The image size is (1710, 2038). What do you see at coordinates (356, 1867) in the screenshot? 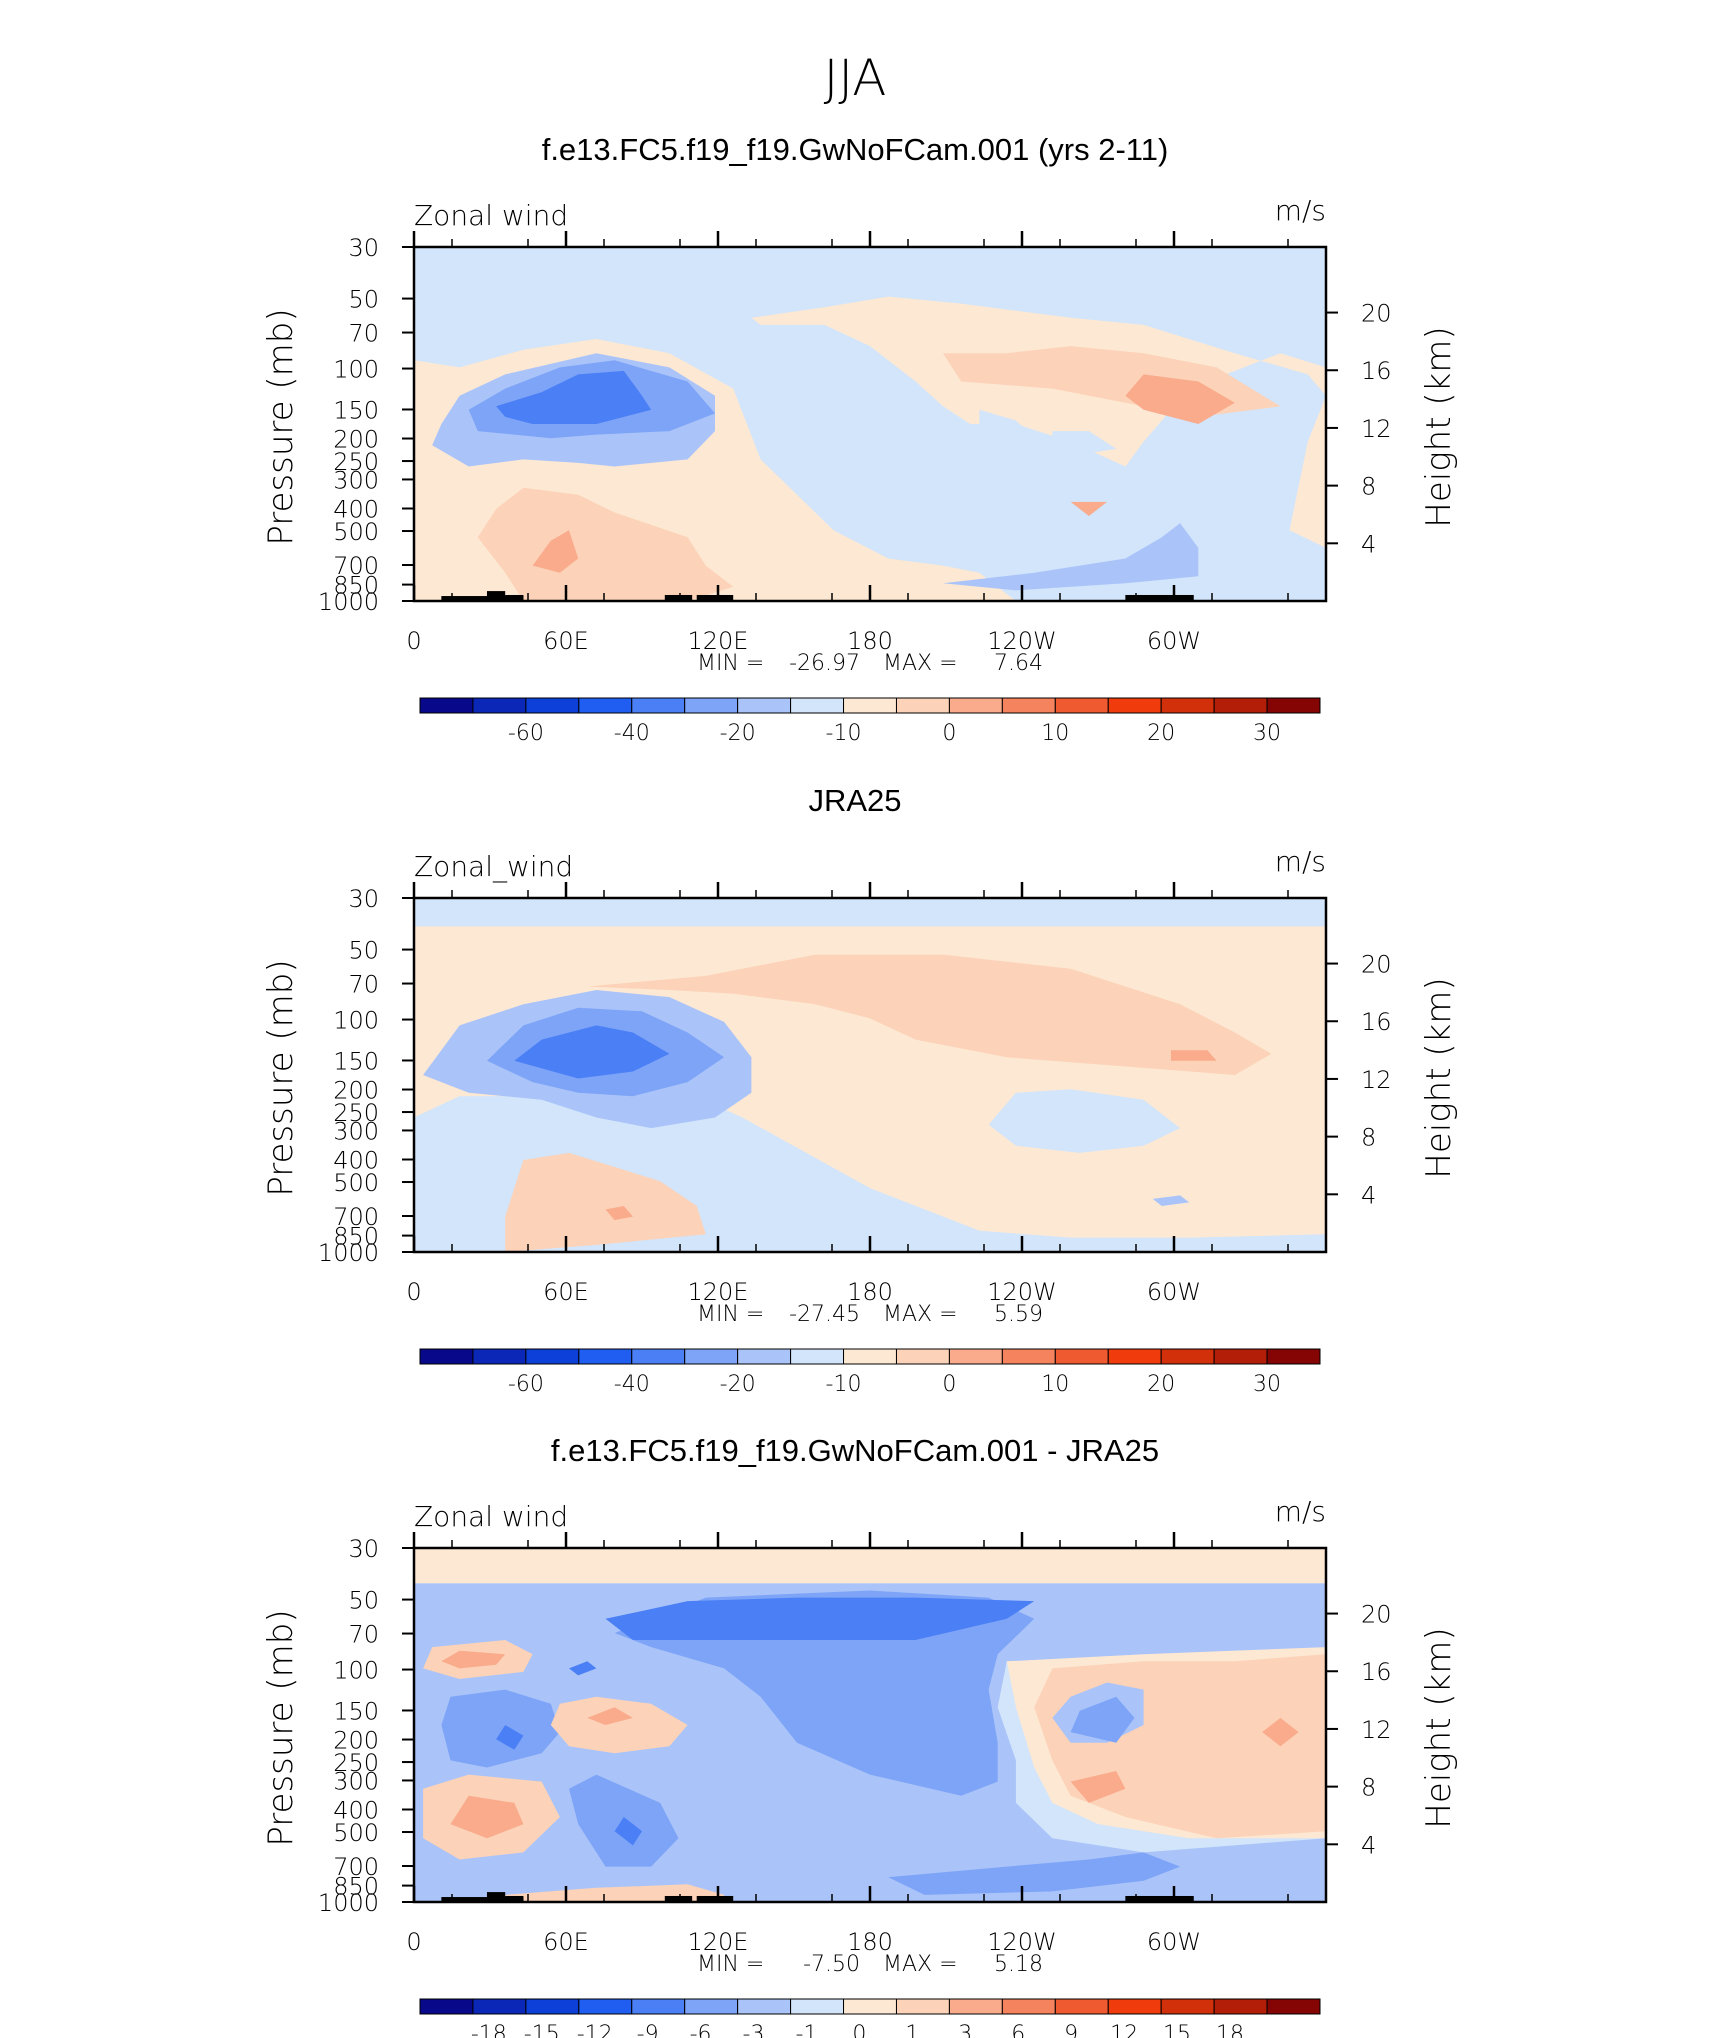
I see `pressure-tick-label: 700` at bounding box center [356, 1867].